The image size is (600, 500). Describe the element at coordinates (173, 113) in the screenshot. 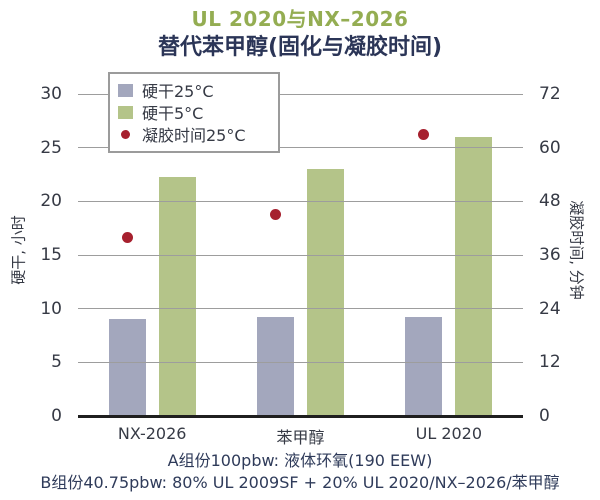

I see `legend-label: 硬干5°C` at that location.